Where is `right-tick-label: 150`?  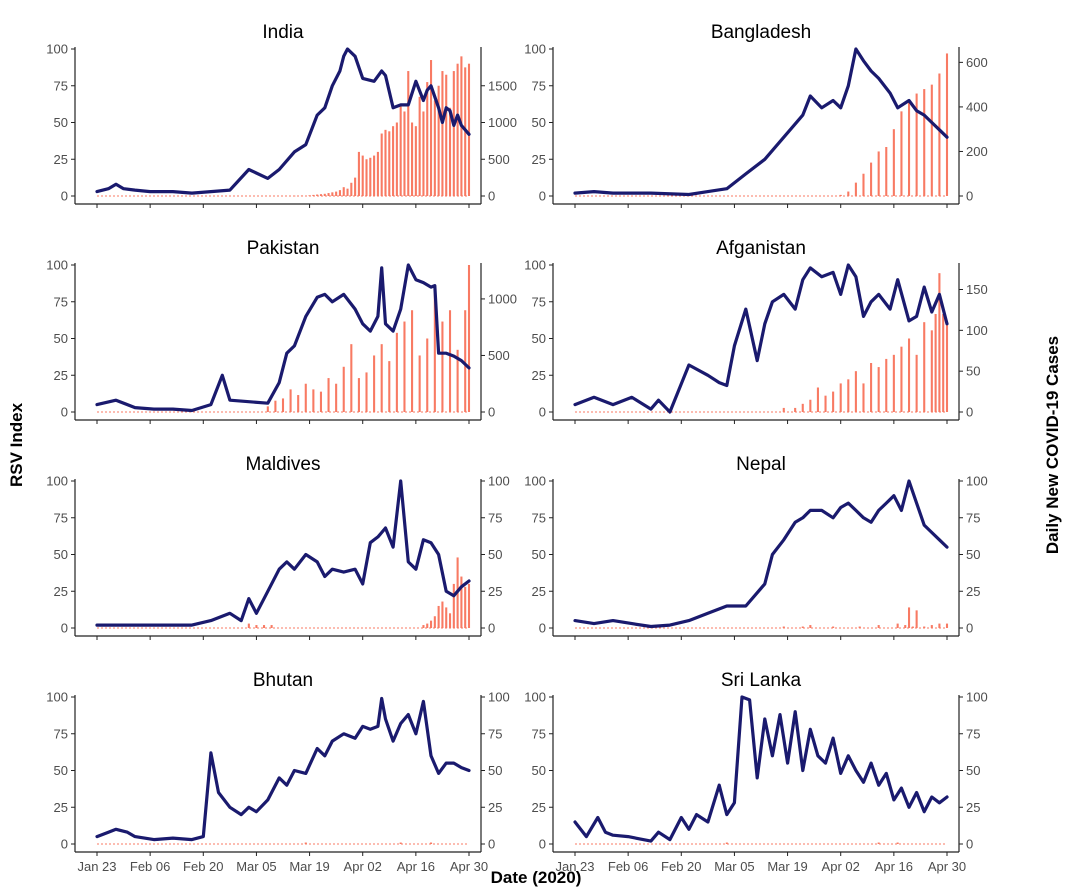 right-tick-label: 150 is located at coordinates (977, 289).